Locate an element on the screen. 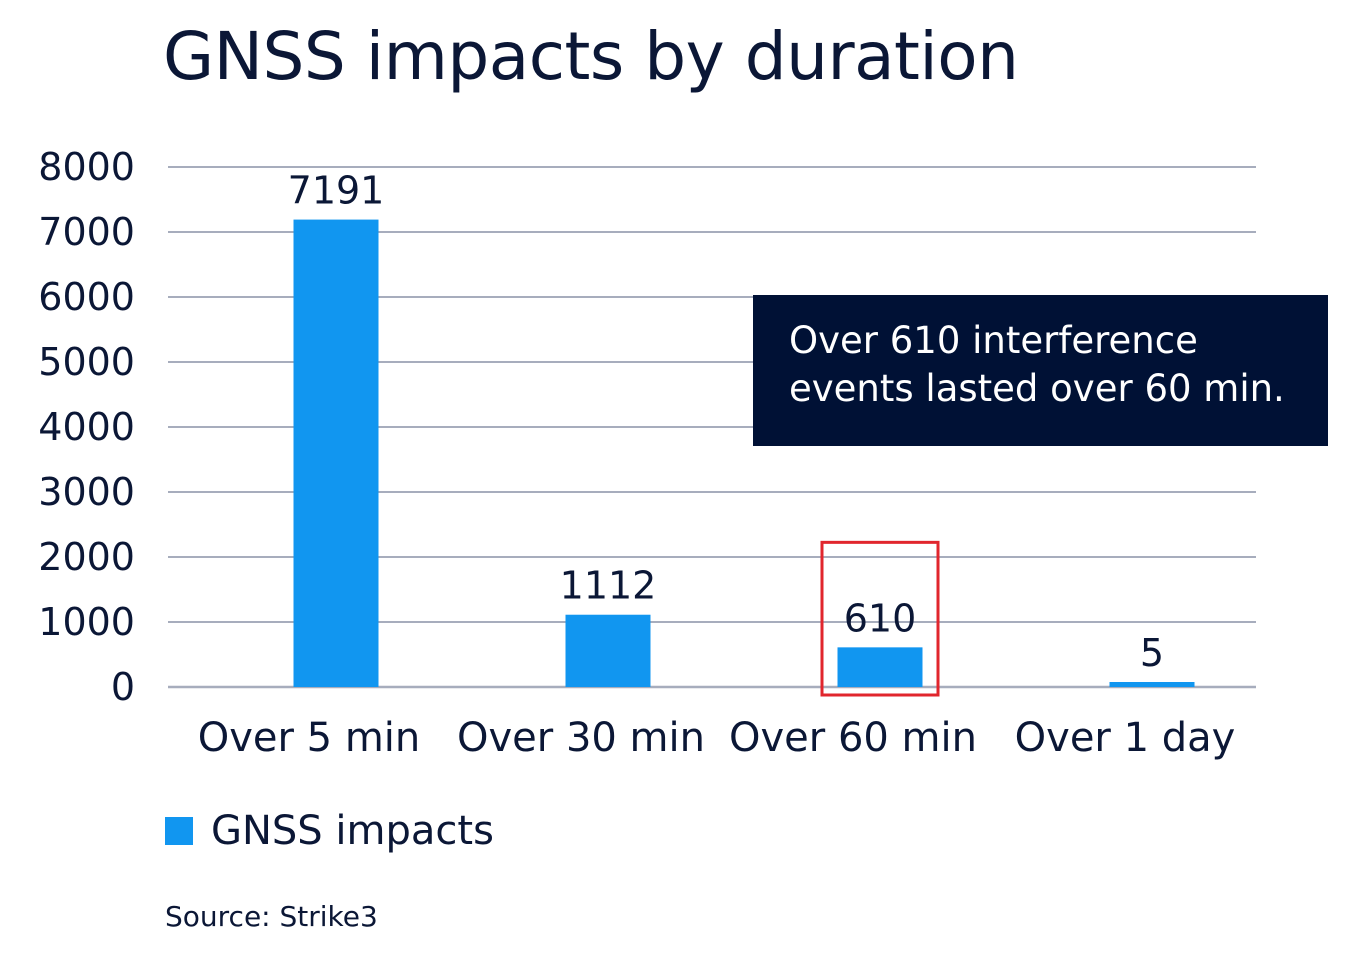 The width and height of the screenshot is (1369, 962). x-tick-label: Over 30 min is located at coordinates (581, 738).